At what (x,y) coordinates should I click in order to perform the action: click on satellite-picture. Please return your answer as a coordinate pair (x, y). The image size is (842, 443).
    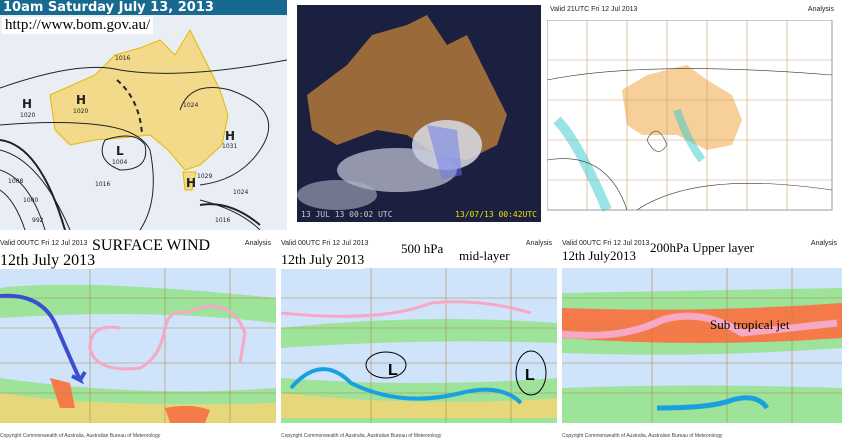
    Looking at the image, I should click on (402, 112).